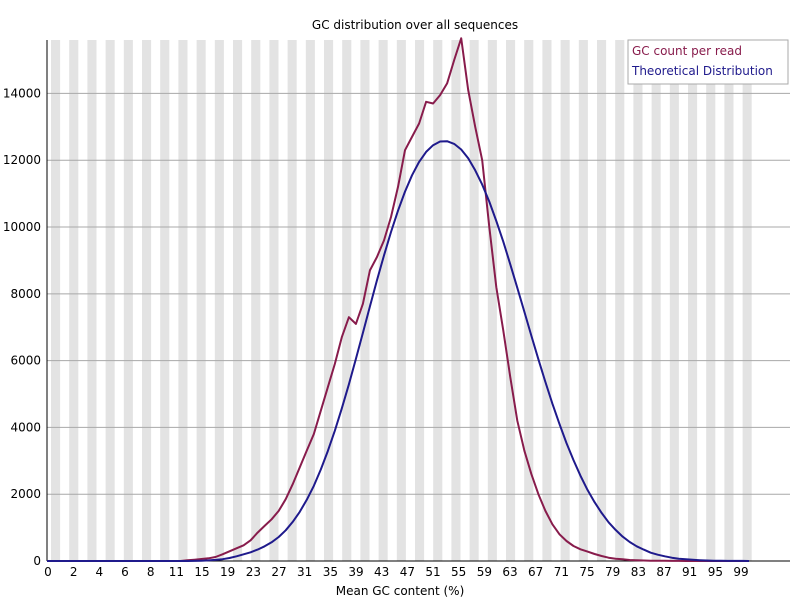 The image size is (800, 600). What do you see at coordinates (689, 572) in the screenshot?
I see `x-tick-label: 91` at bounding box center [689, 572].